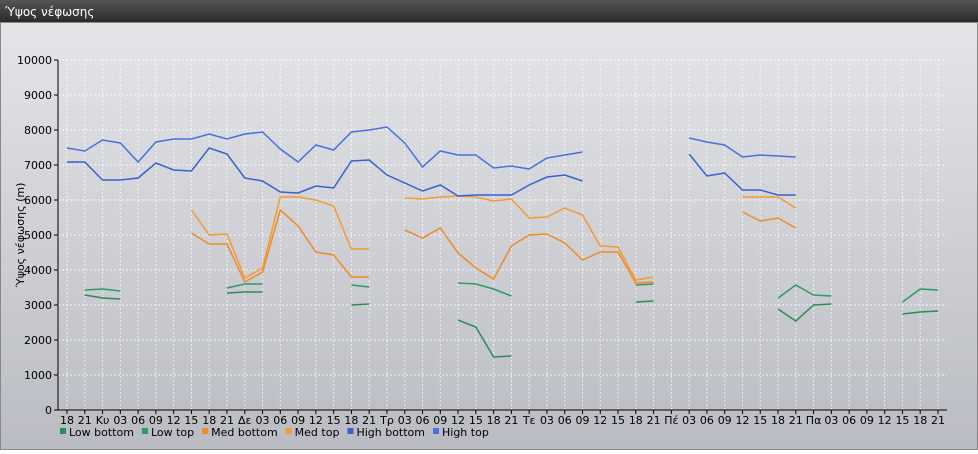 This screenshot has height=454, width=978. I want to click on y-tick-label: 3000, so click(38, 305).